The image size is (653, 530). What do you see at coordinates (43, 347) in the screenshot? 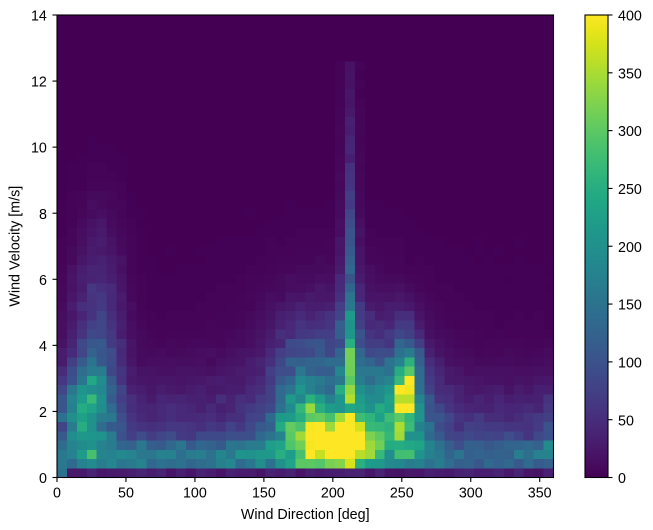
I see `svg-text: 4` at bounding box center [43, 347].